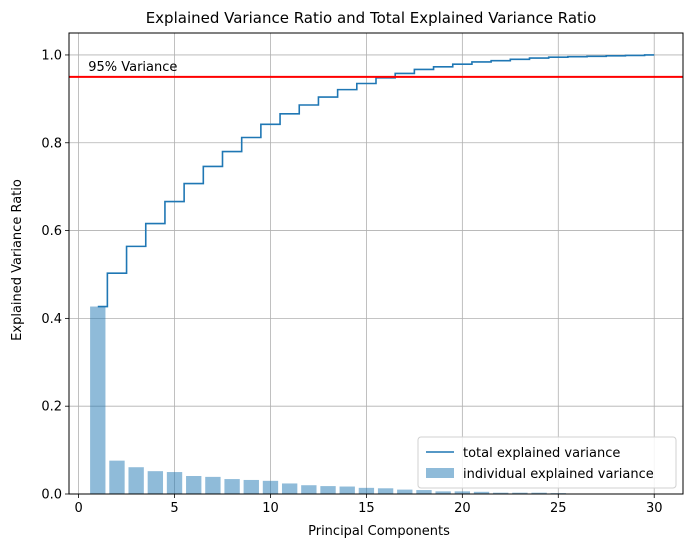  Describe the element at coordinates (558, 474) in the screenshot. I see `legend-label: individual explained variance` at that location.